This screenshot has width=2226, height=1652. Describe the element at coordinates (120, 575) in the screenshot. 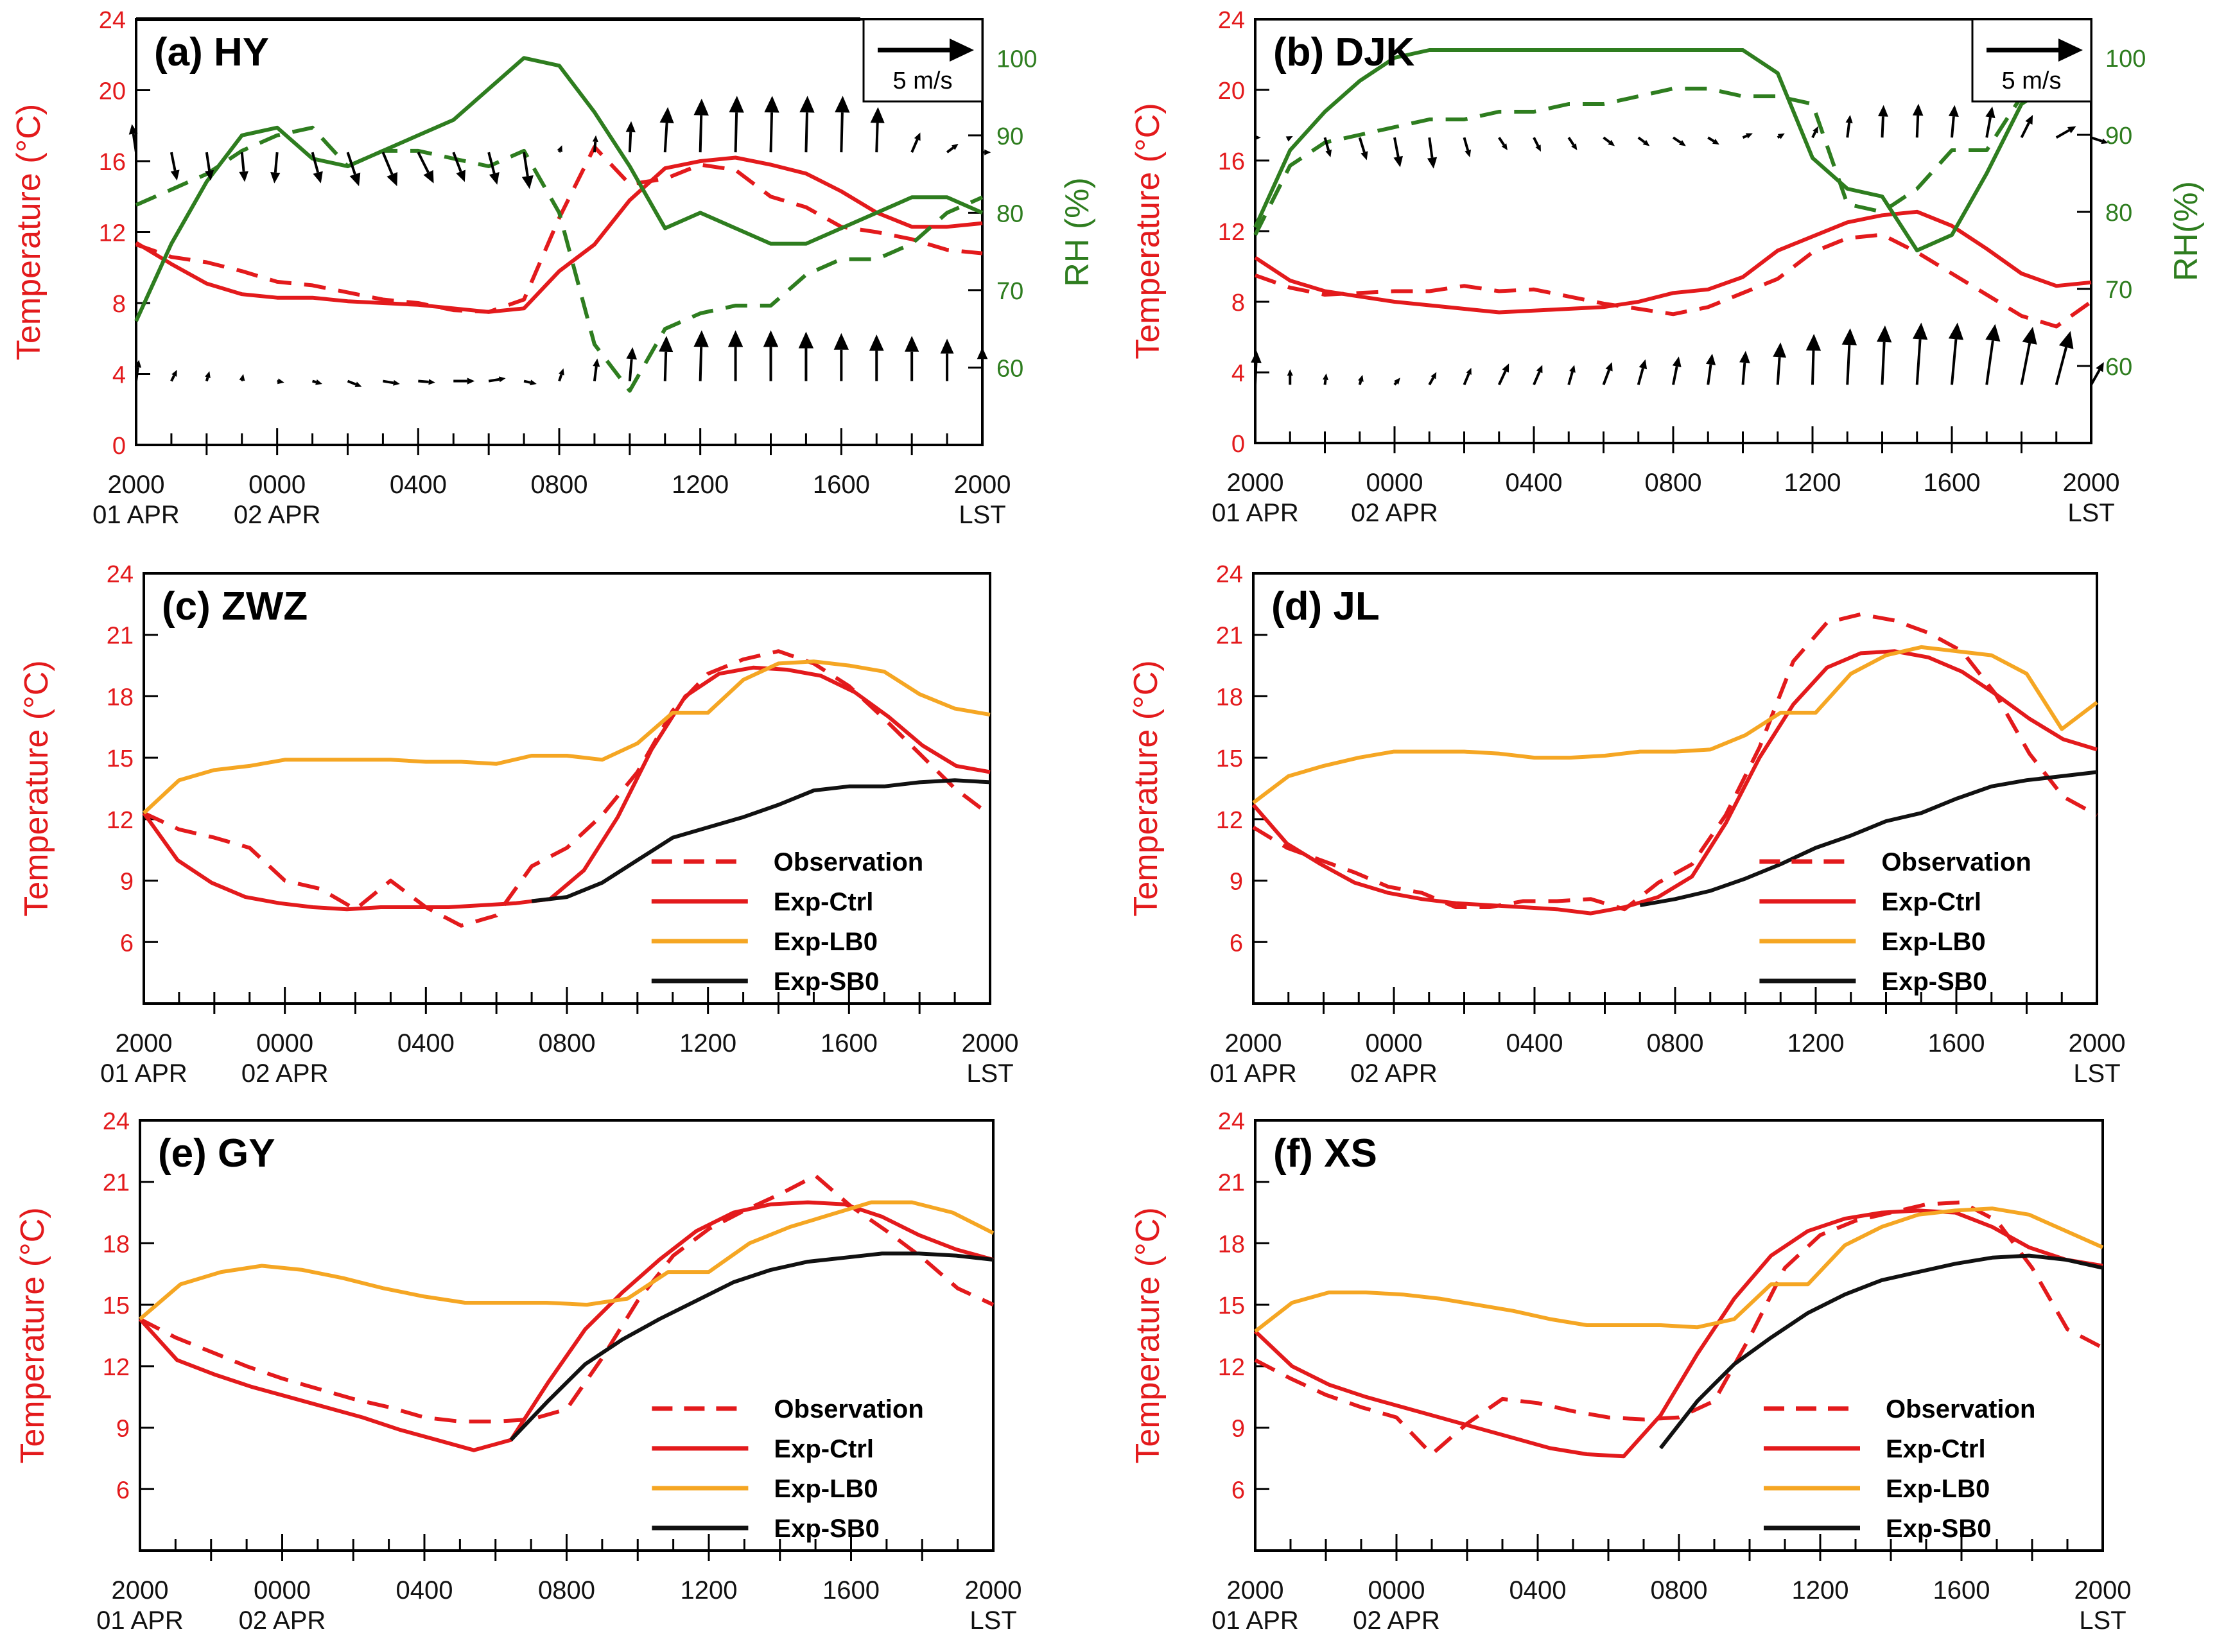

I see `y-tick-label: 24` at that location.